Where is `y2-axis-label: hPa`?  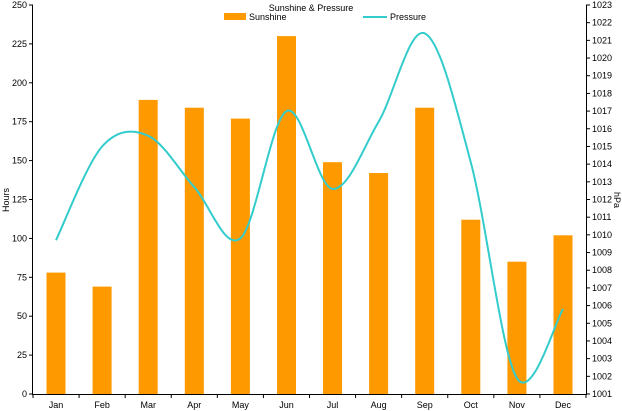
y2-axis-label: hPa is located at coordinates (617, 200).